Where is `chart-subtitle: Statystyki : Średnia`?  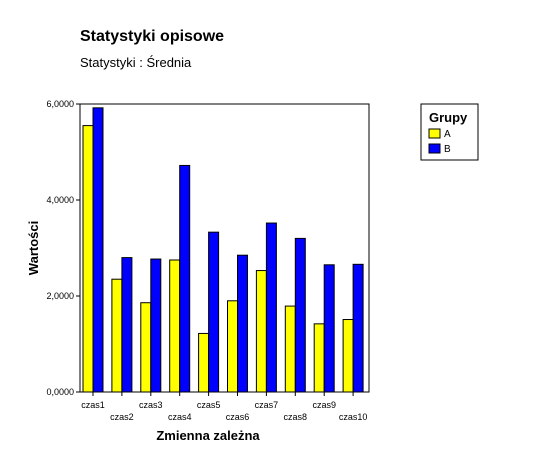 chart-subtitle: Statystyki : Średnia is located at coordinates (136, 62).